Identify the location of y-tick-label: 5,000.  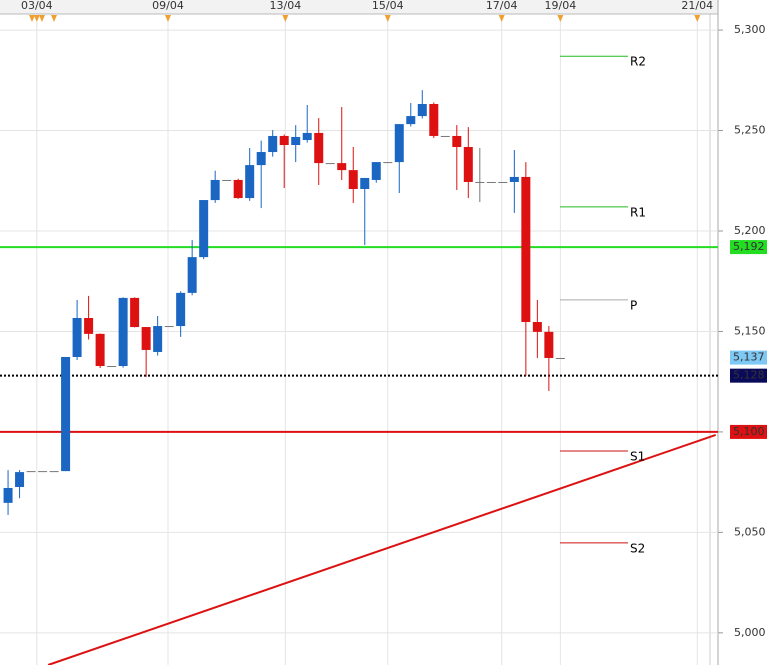
(750, 632).